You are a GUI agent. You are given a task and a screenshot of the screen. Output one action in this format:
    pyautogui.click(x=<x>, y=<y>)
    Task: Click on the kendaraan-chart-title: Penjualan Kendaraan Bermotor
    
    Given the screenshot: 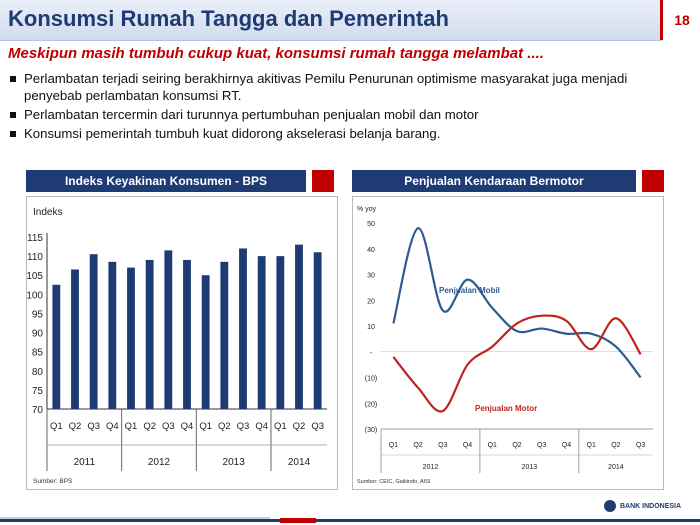 What is the action you would take?
    pyautogui.click(x=494, y=181)
    